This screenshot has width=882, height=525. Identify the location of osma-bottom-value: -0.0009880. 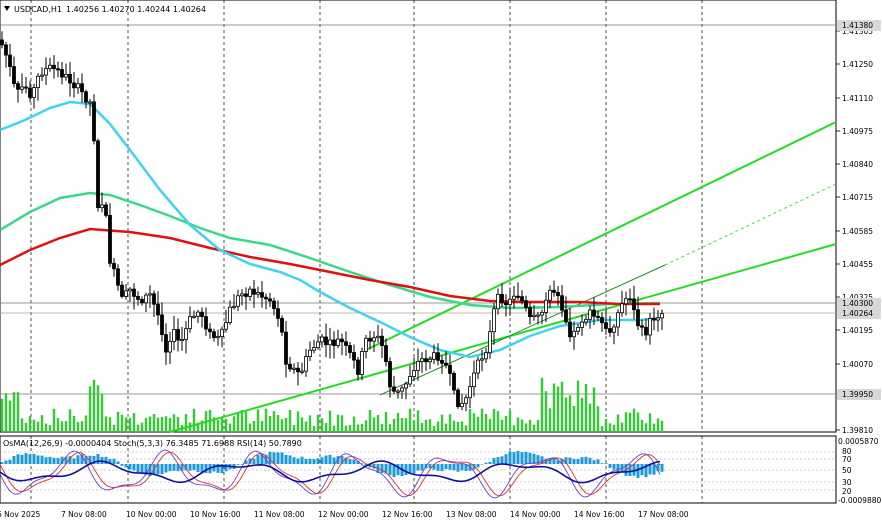
(859, 500).